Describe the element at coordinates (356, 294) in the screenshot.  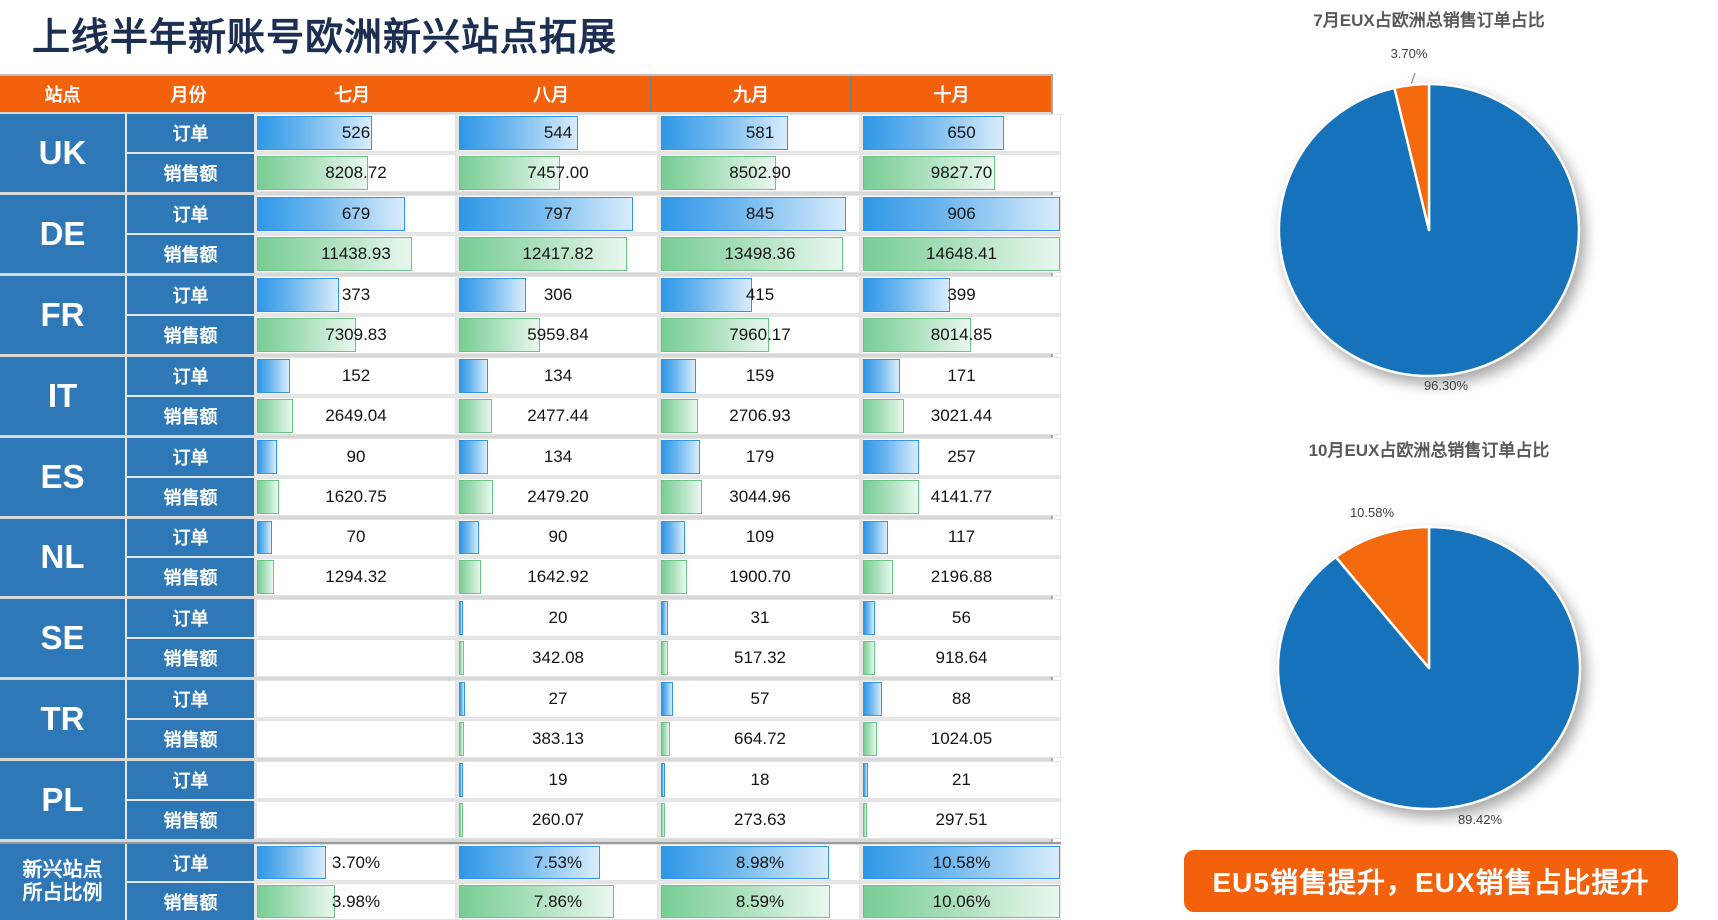
I see `cell-FR-orders-七月: 373` at that location.